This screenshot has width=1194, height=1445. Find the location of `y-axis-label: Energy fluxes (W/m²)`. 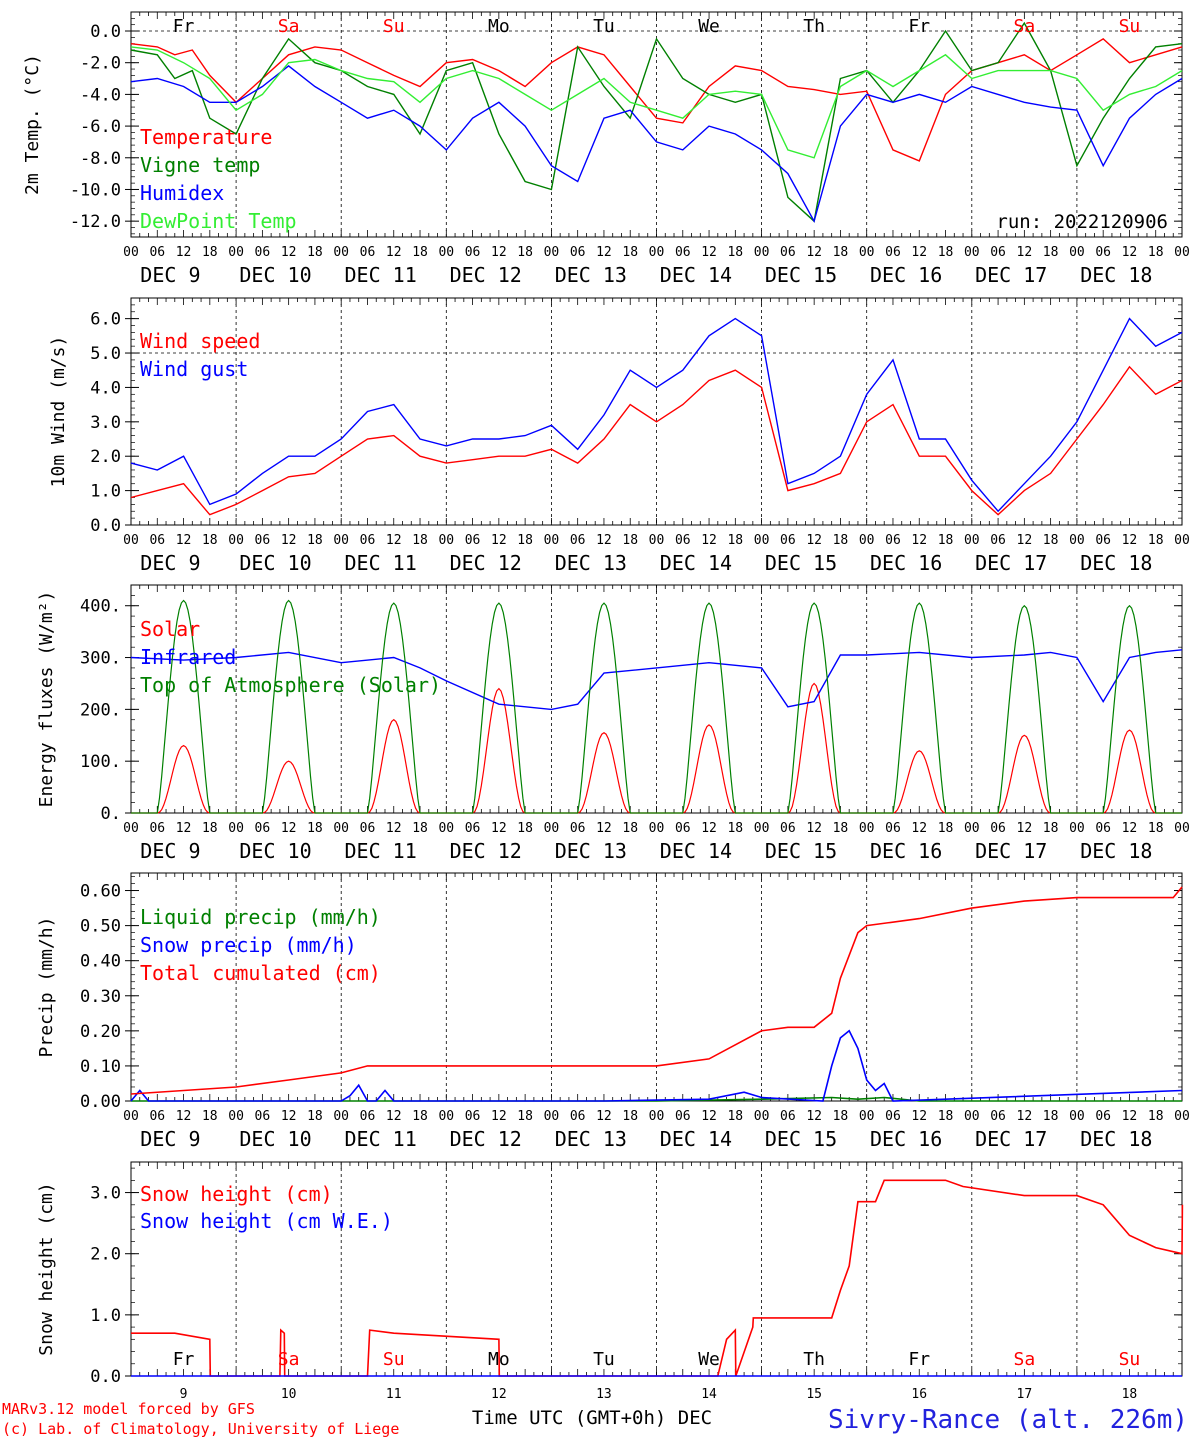

y-axis-label: Energy fluxes (W/m²) is located at coordinates (46, 699).